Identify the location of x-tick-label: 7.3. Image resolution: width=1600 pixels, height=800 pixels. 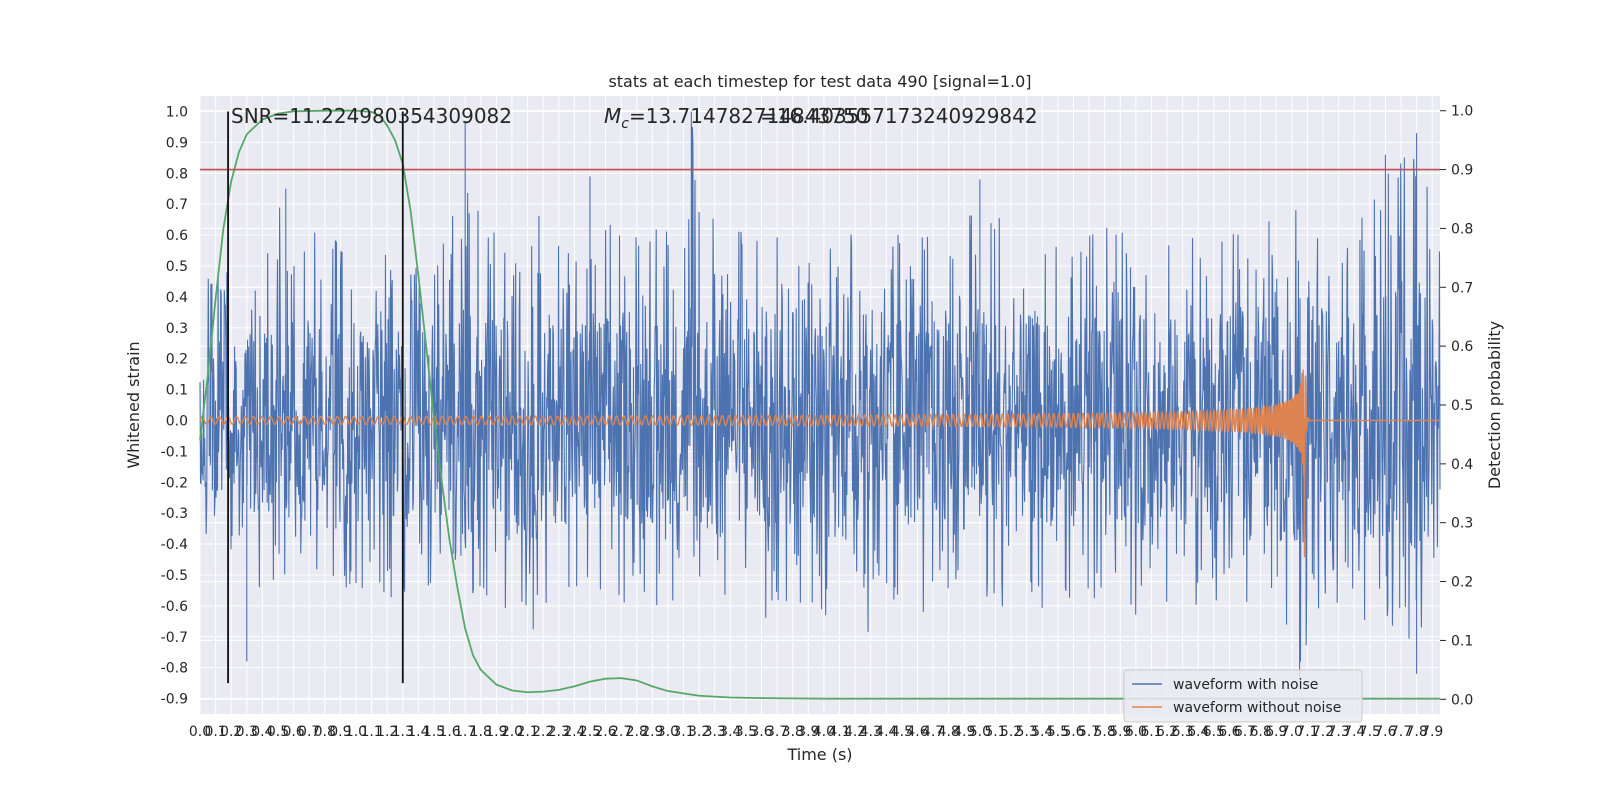
(1338, 732).